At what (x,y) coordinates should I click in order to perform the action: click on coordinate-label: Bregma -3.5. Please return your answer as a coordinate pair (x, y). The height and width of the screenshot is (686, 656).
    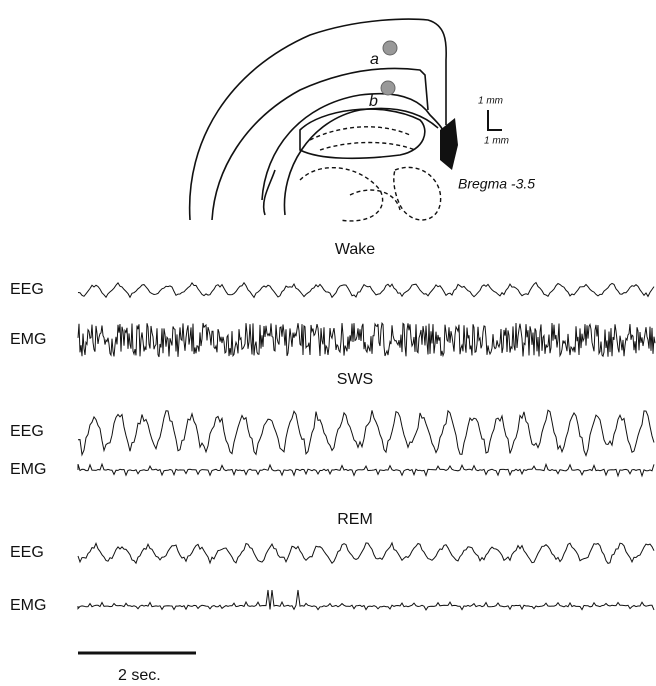
    Looking at the image, I should click on (496, 184).